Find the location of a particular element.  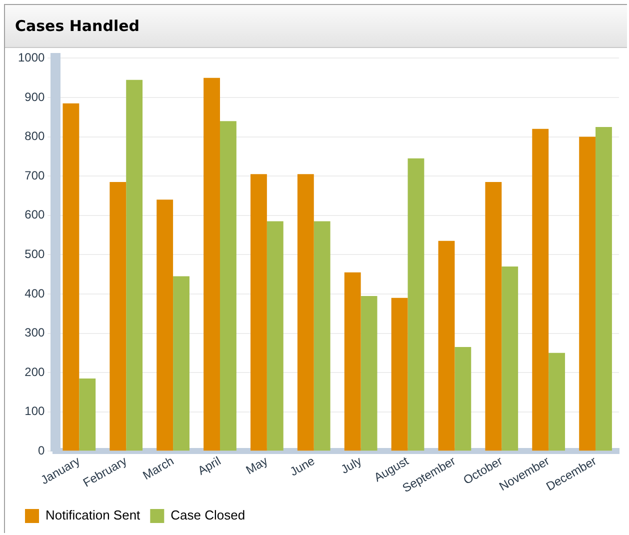

x-tick-label: July is located at coordinates (351, 465).